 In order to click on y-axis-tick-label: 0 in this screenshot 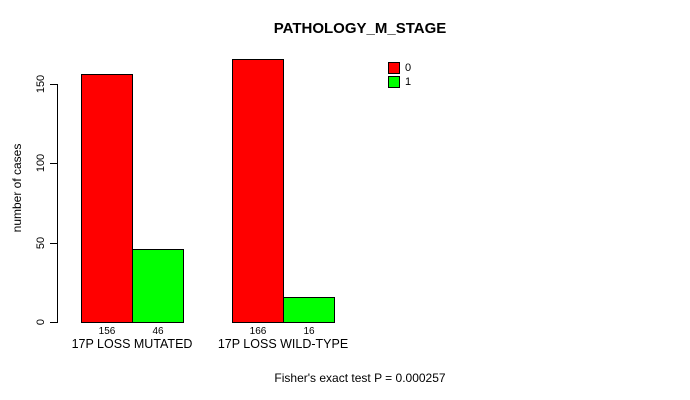, I will do `click(41, 322)`.